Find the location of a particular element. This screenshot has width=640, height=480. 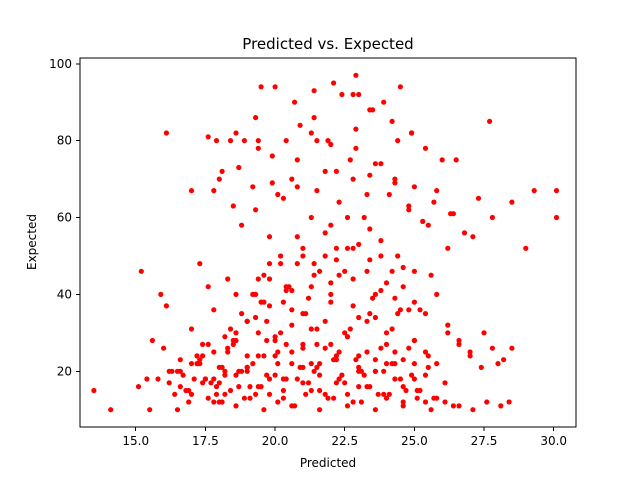

x-tick-label: 27.5 is located at coordinates (484, 441).